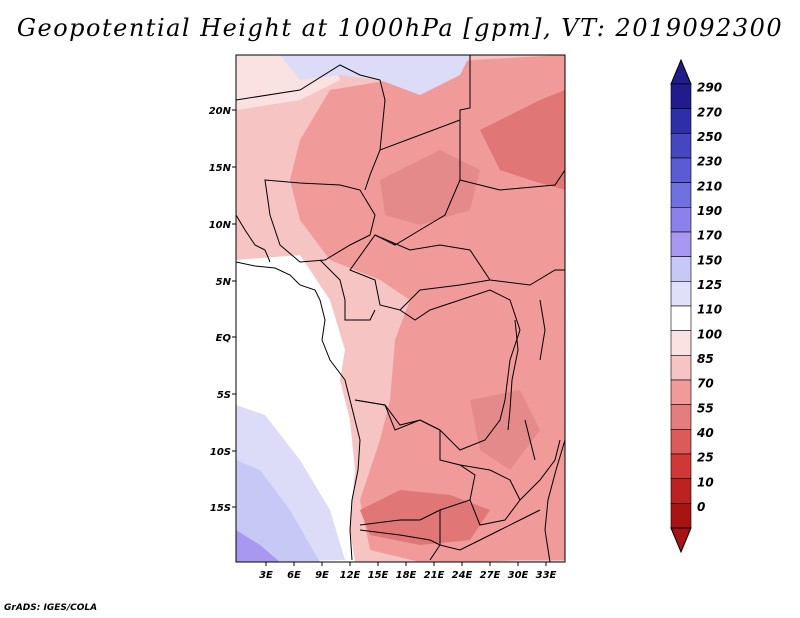 The height and width of the screenshot is (618, 800). What do you see at coordinates (434, 575) in the screenshot?
I see `lon-tick-label: 21E` at bounding box center [434, 575].